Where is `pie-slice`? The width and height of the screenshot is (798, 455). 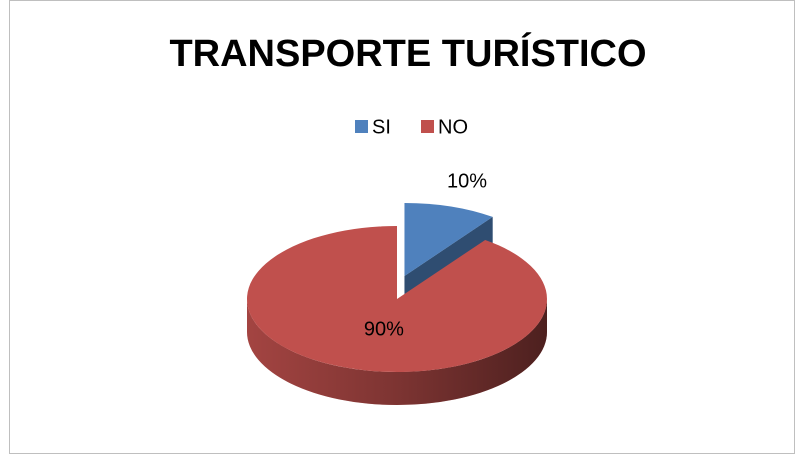 pie-slice is located at coordinates (397, 315).